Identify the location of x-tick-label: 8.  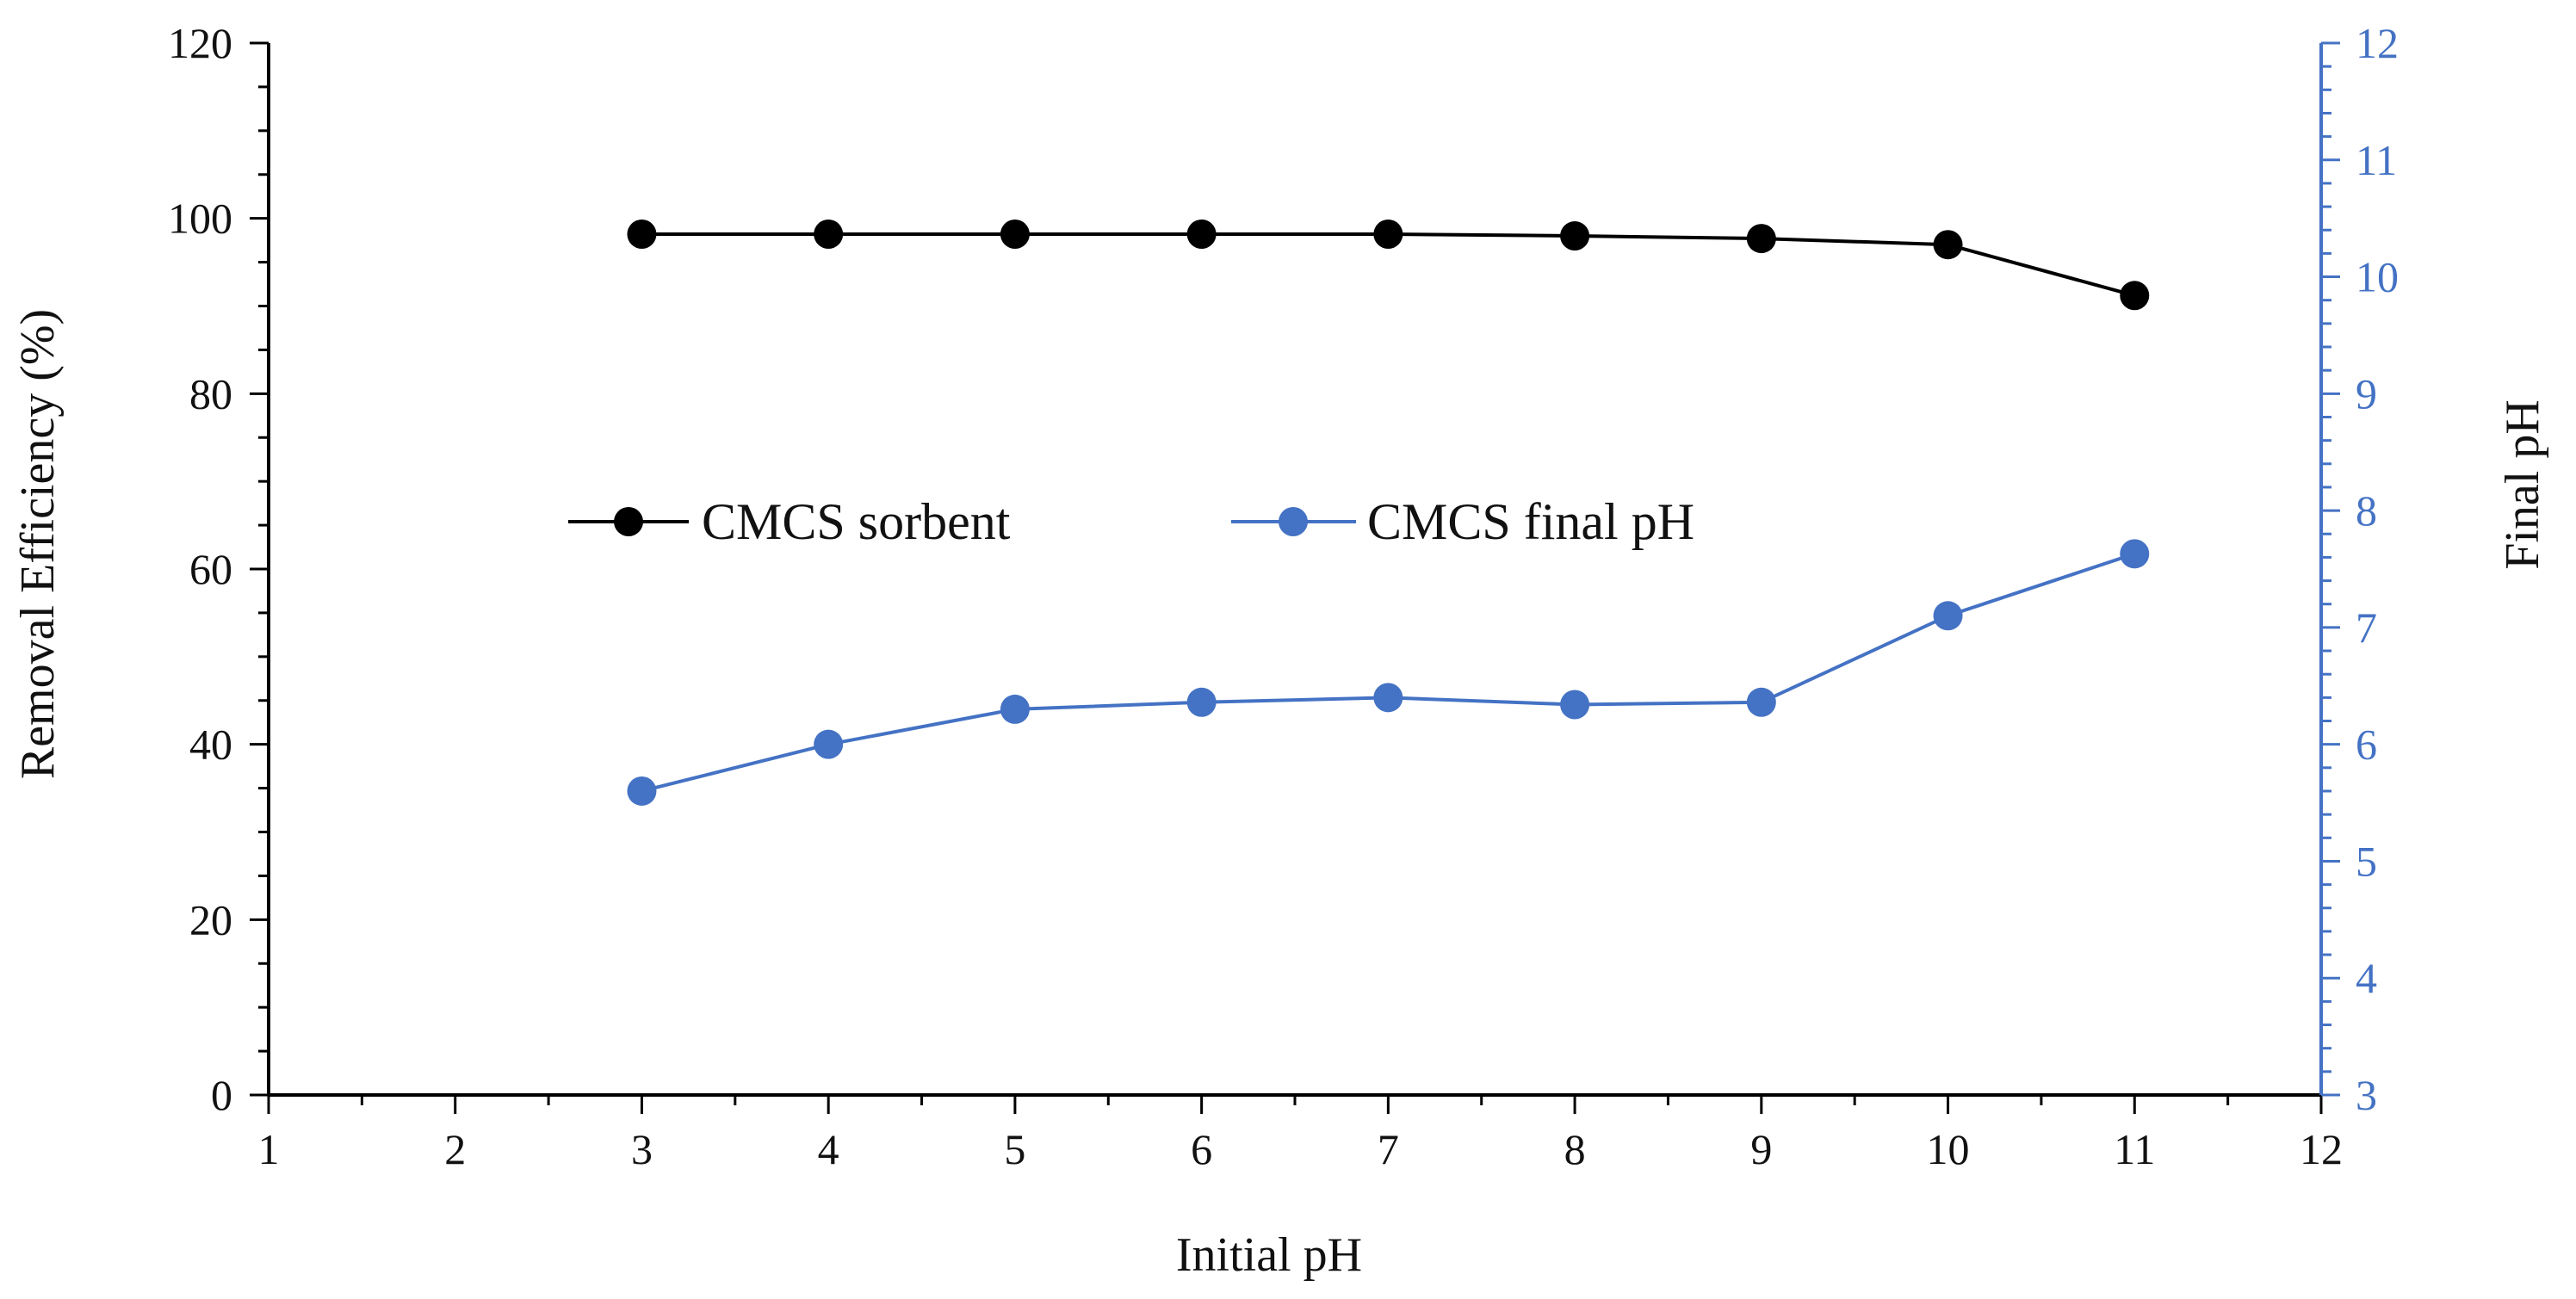
(1575, 1149).